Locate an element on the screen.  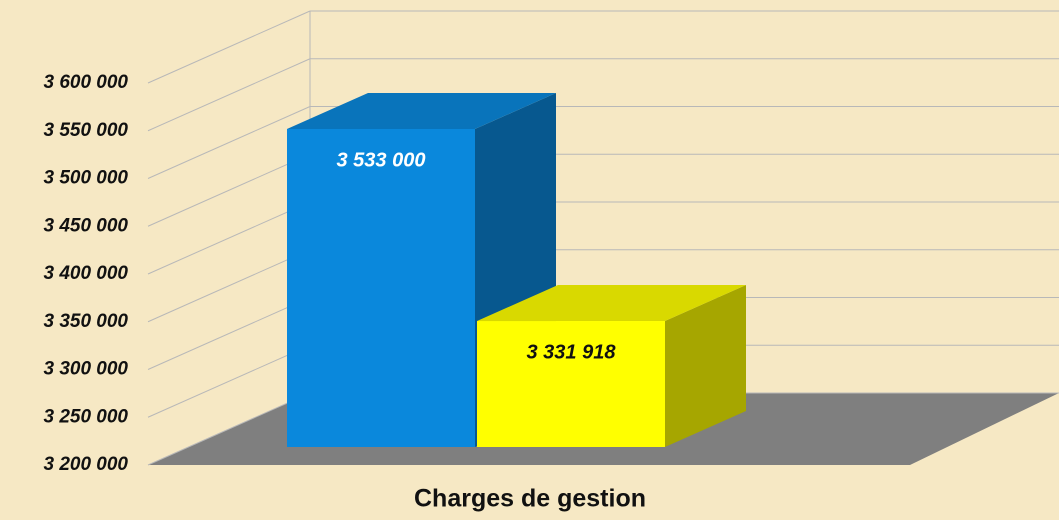
y-tick-label: 3 250 000 is located at coordinates (85, 416).